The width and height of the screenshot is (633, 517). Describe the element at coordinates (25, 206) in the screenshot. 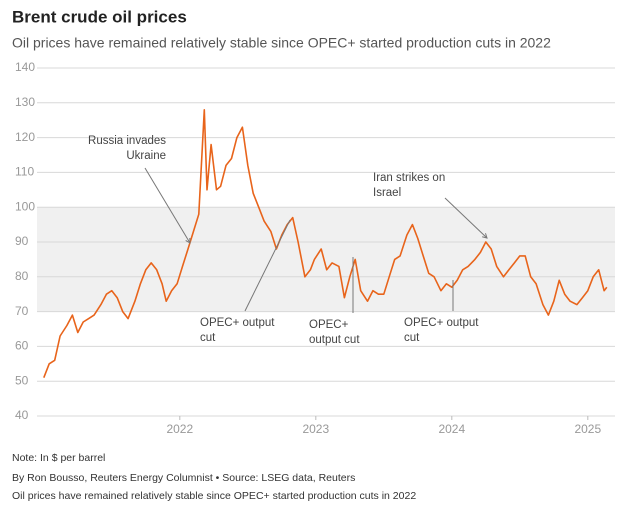

I see `y-tick-label: 100` at that location.